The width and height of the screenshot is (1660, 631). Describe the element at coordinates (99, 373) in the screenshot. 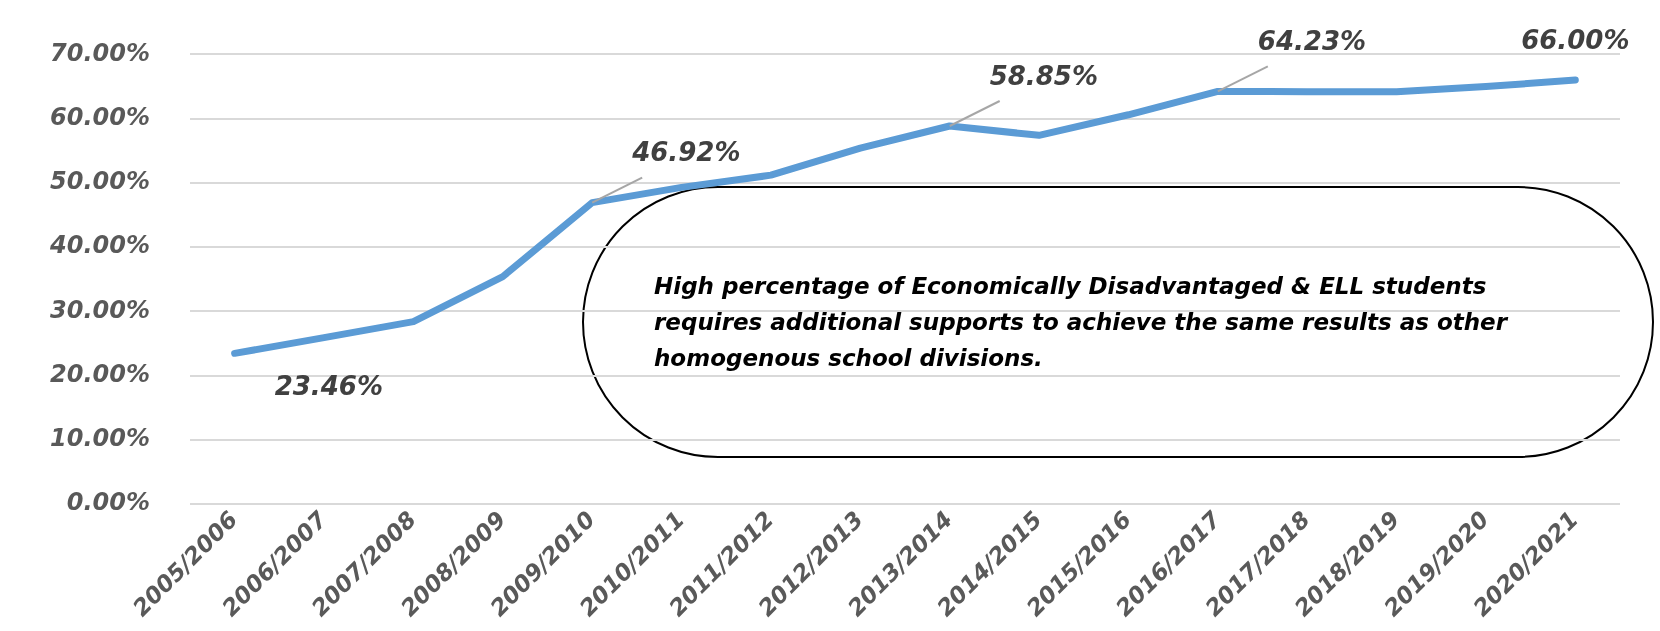

I see `y-tick-label: 20.00%` at that location.